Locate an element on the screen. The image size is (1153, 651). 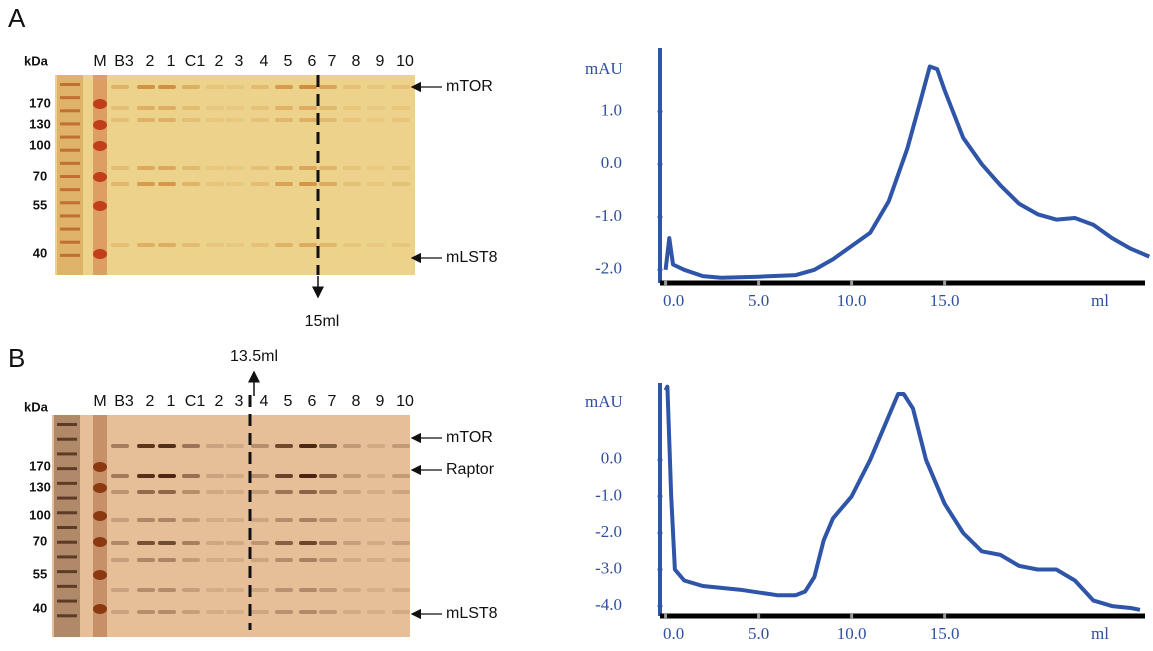
lane-label: 5 is located at coordinates (288, 401).